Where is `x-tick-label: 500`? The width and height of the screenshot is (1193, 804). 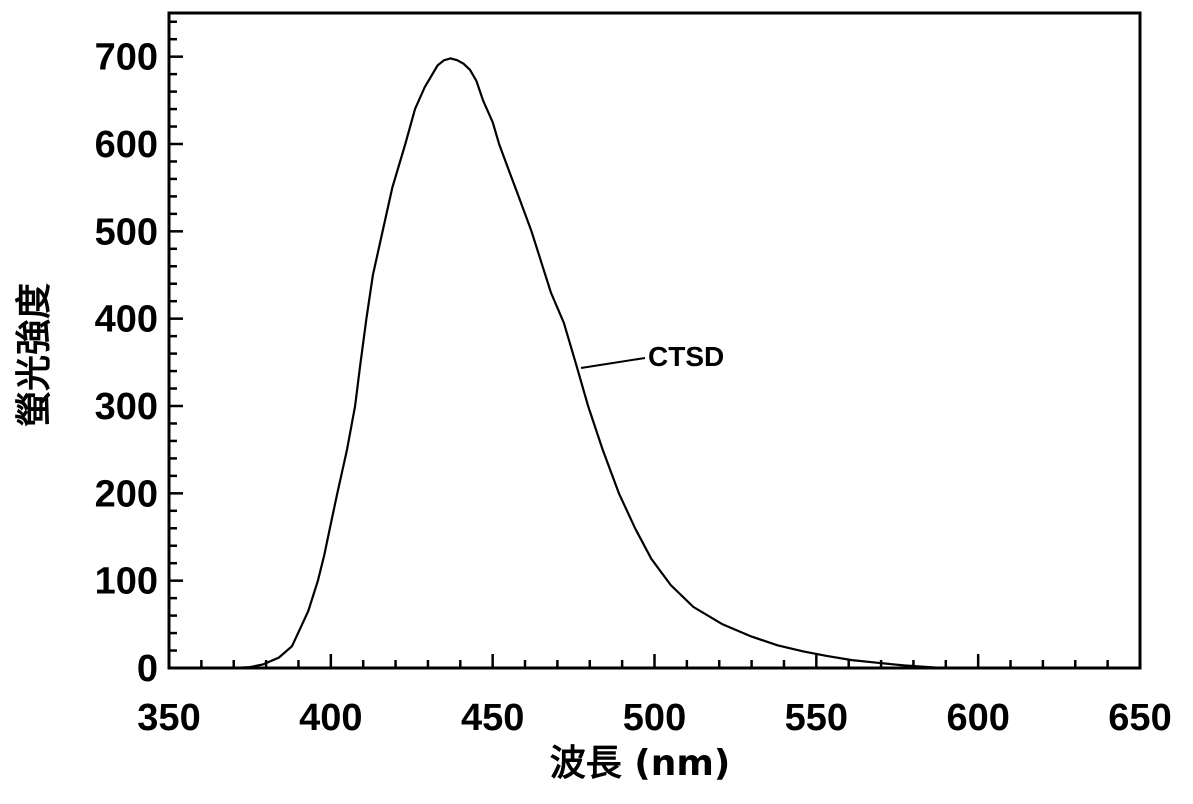 x-tick-label: 500 is located at coordinates (654, 718).